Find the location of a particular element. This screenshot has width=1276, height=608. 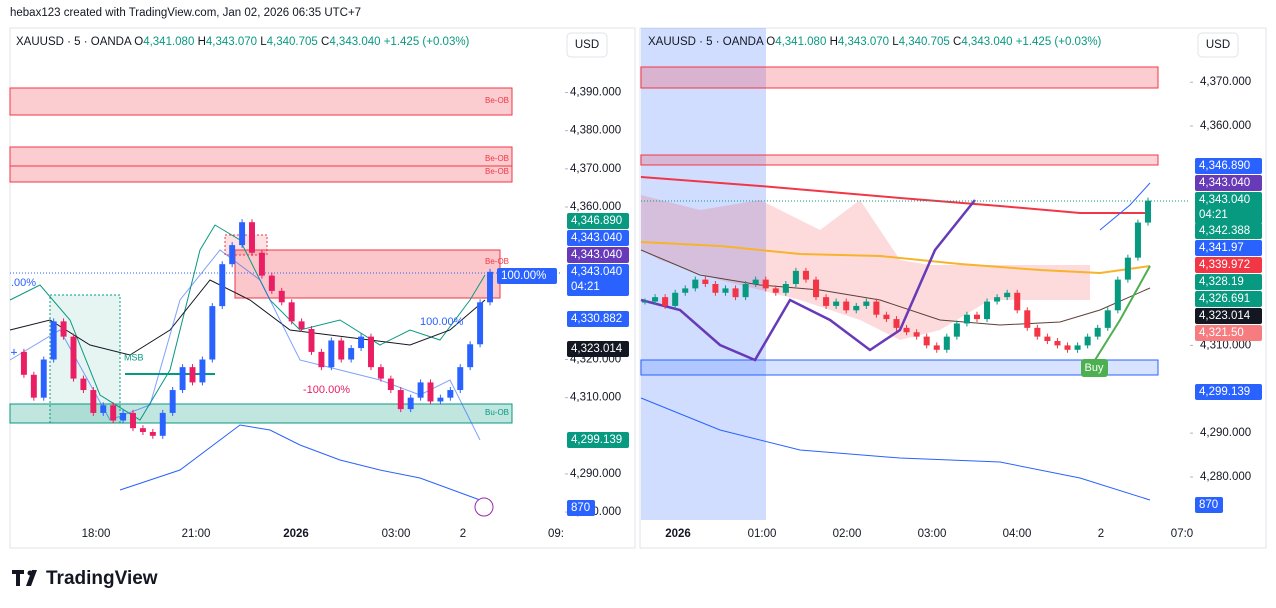

msb-label: MSB is located at coordinates (134, 357).